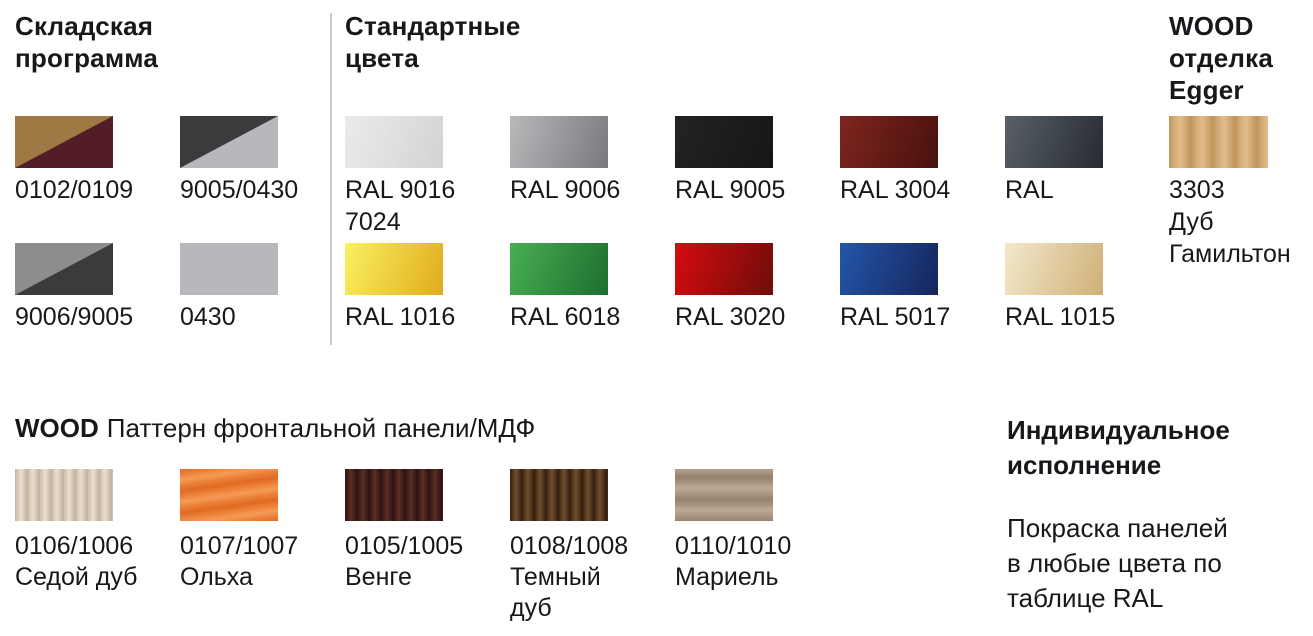 The height and width of the screenshot is (636, 1313). Describe the element at coordinates (96, 531) in the screenshot. I see `wood-item-0106-1006: 0106/1006 Седой дуб` at that location.